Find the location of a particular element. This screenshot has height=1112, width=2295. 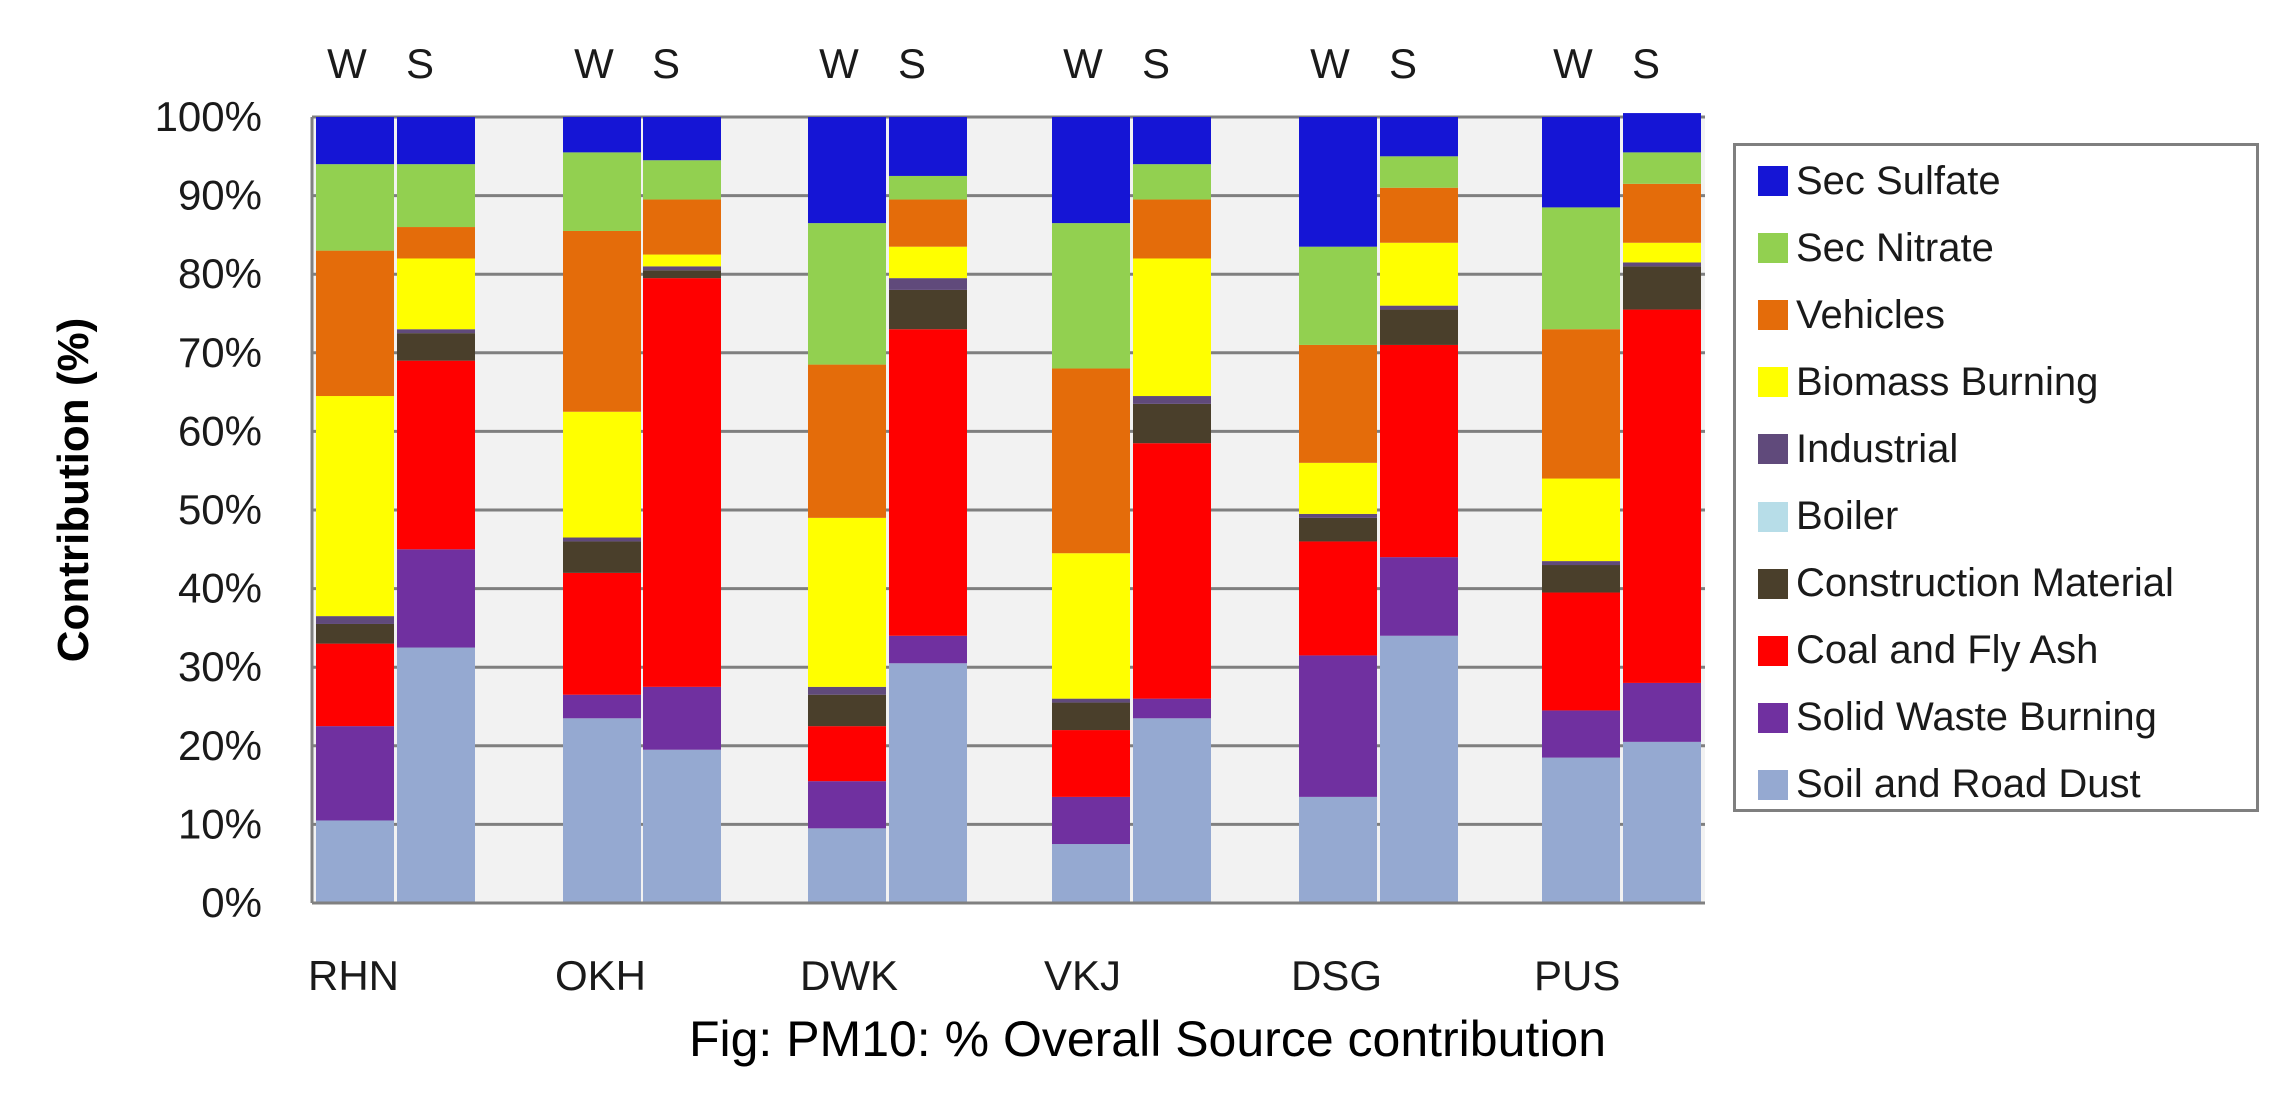

y-tick-label: 0% is located at coordinates (231, 902).